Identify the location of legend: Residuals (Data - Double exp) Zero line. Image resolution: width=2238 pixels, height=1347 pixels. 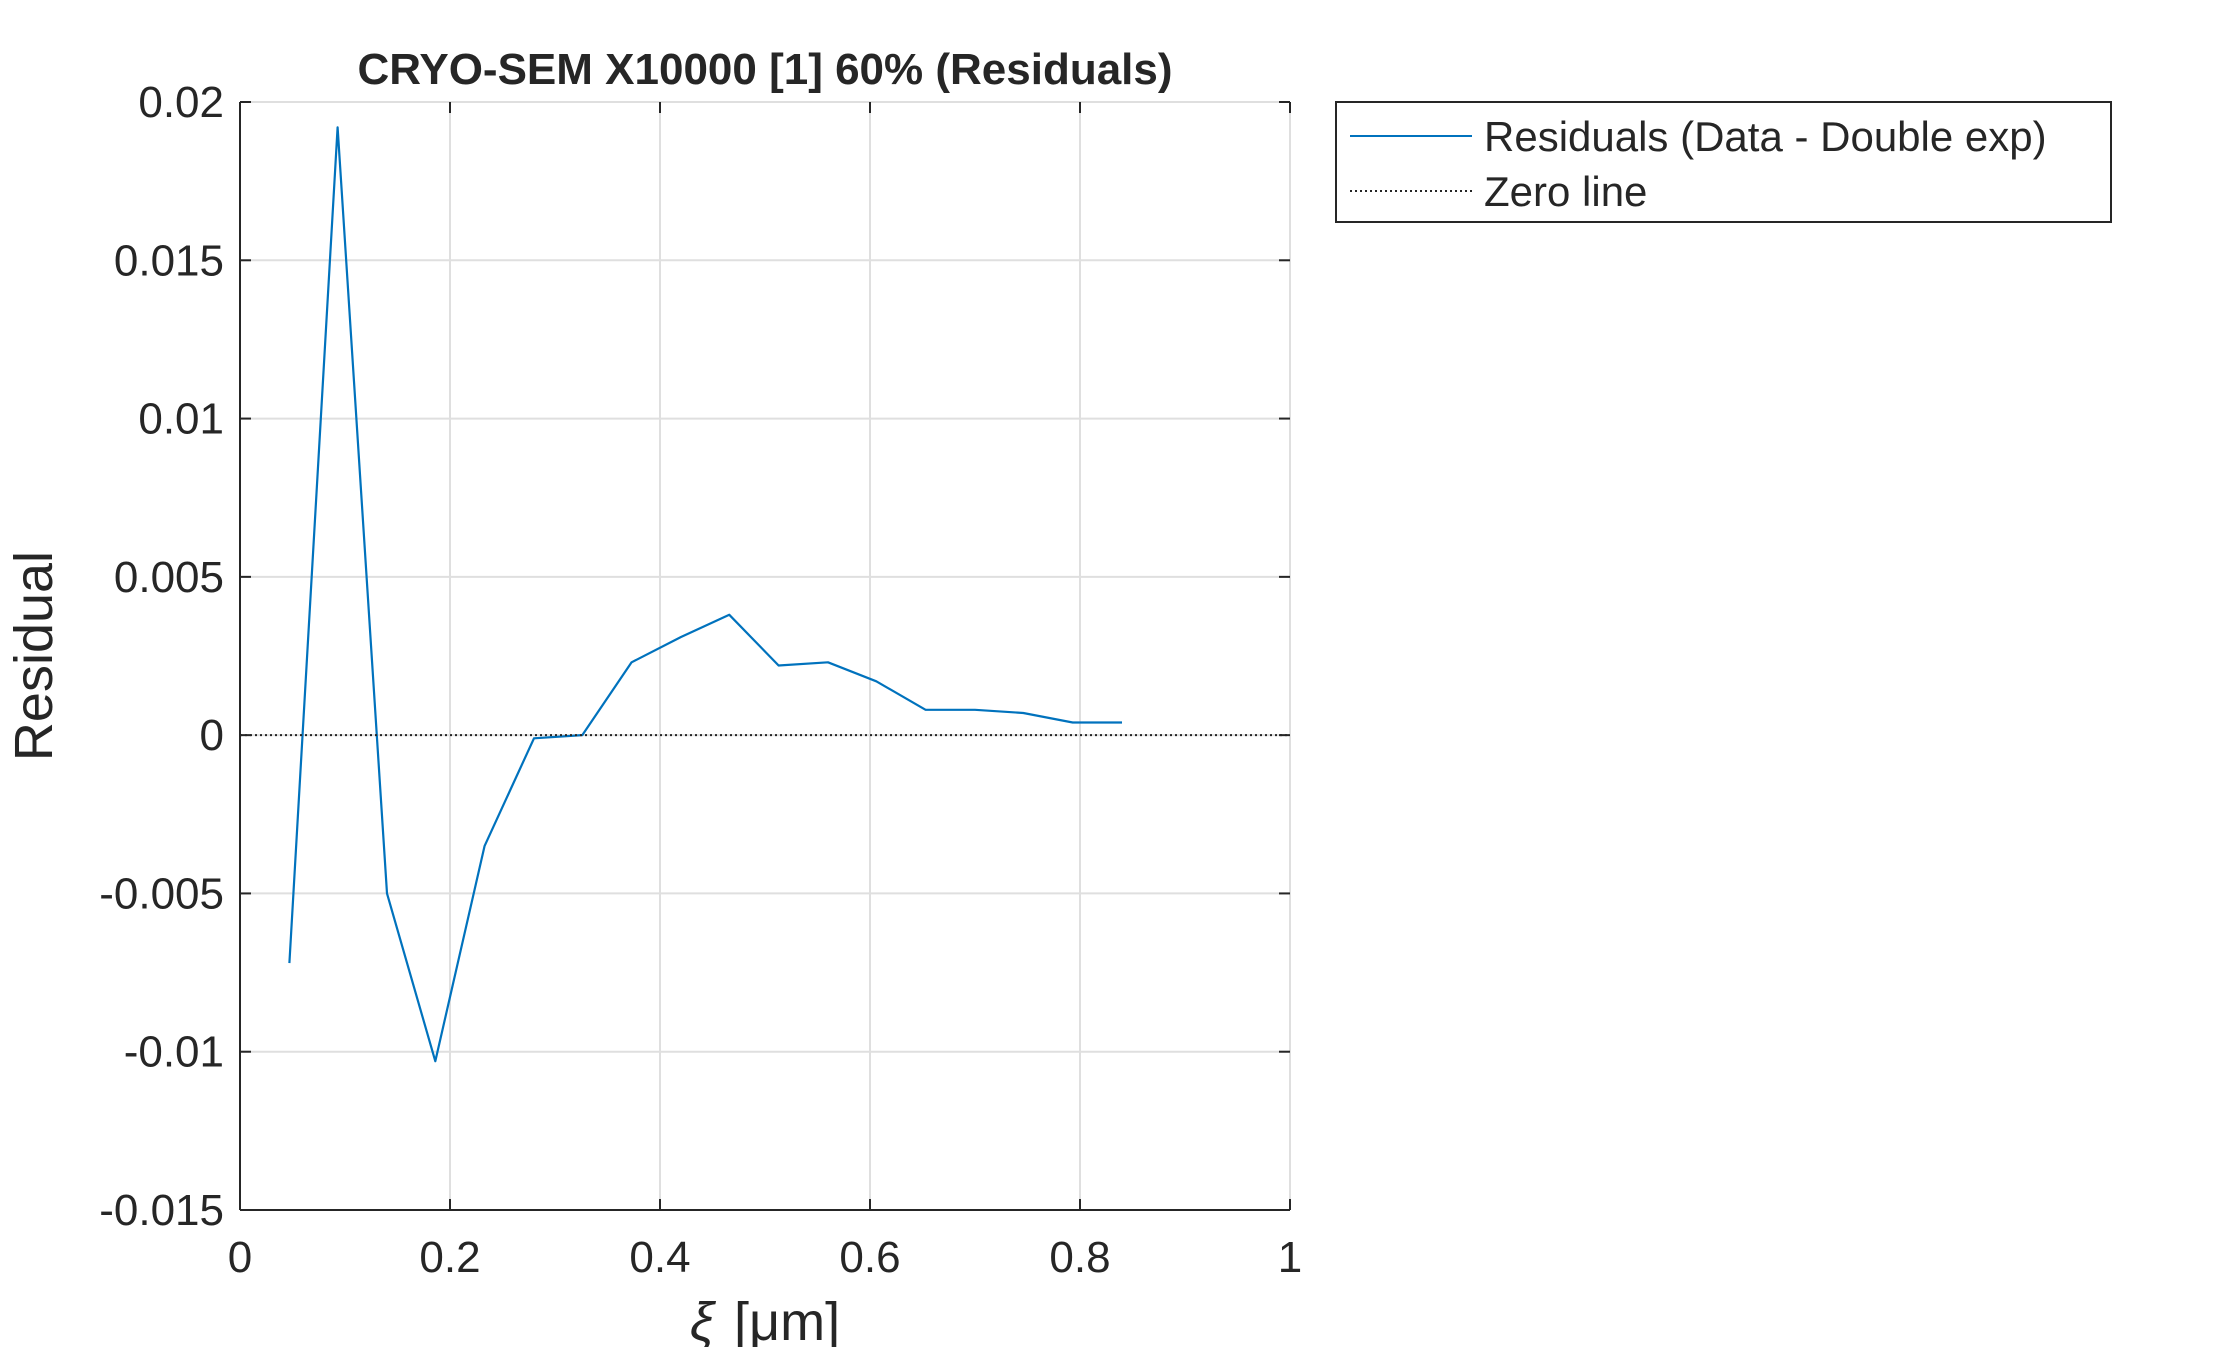
(1723, 162).